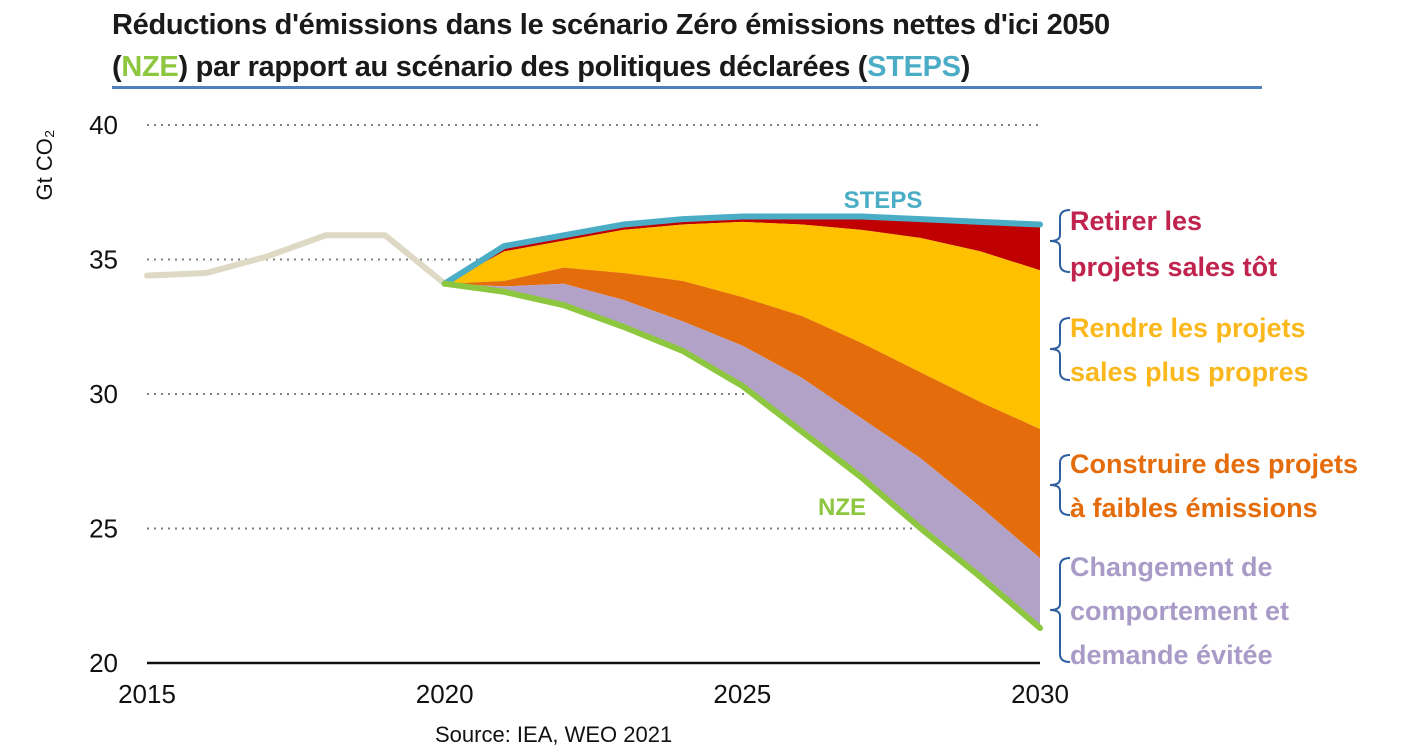 This screenshot has width=1418, height=754. What do you see at coordinates (914, 67) in the screenshot?
I see `title-steps: STEPS` at bounding box center [914, 67].